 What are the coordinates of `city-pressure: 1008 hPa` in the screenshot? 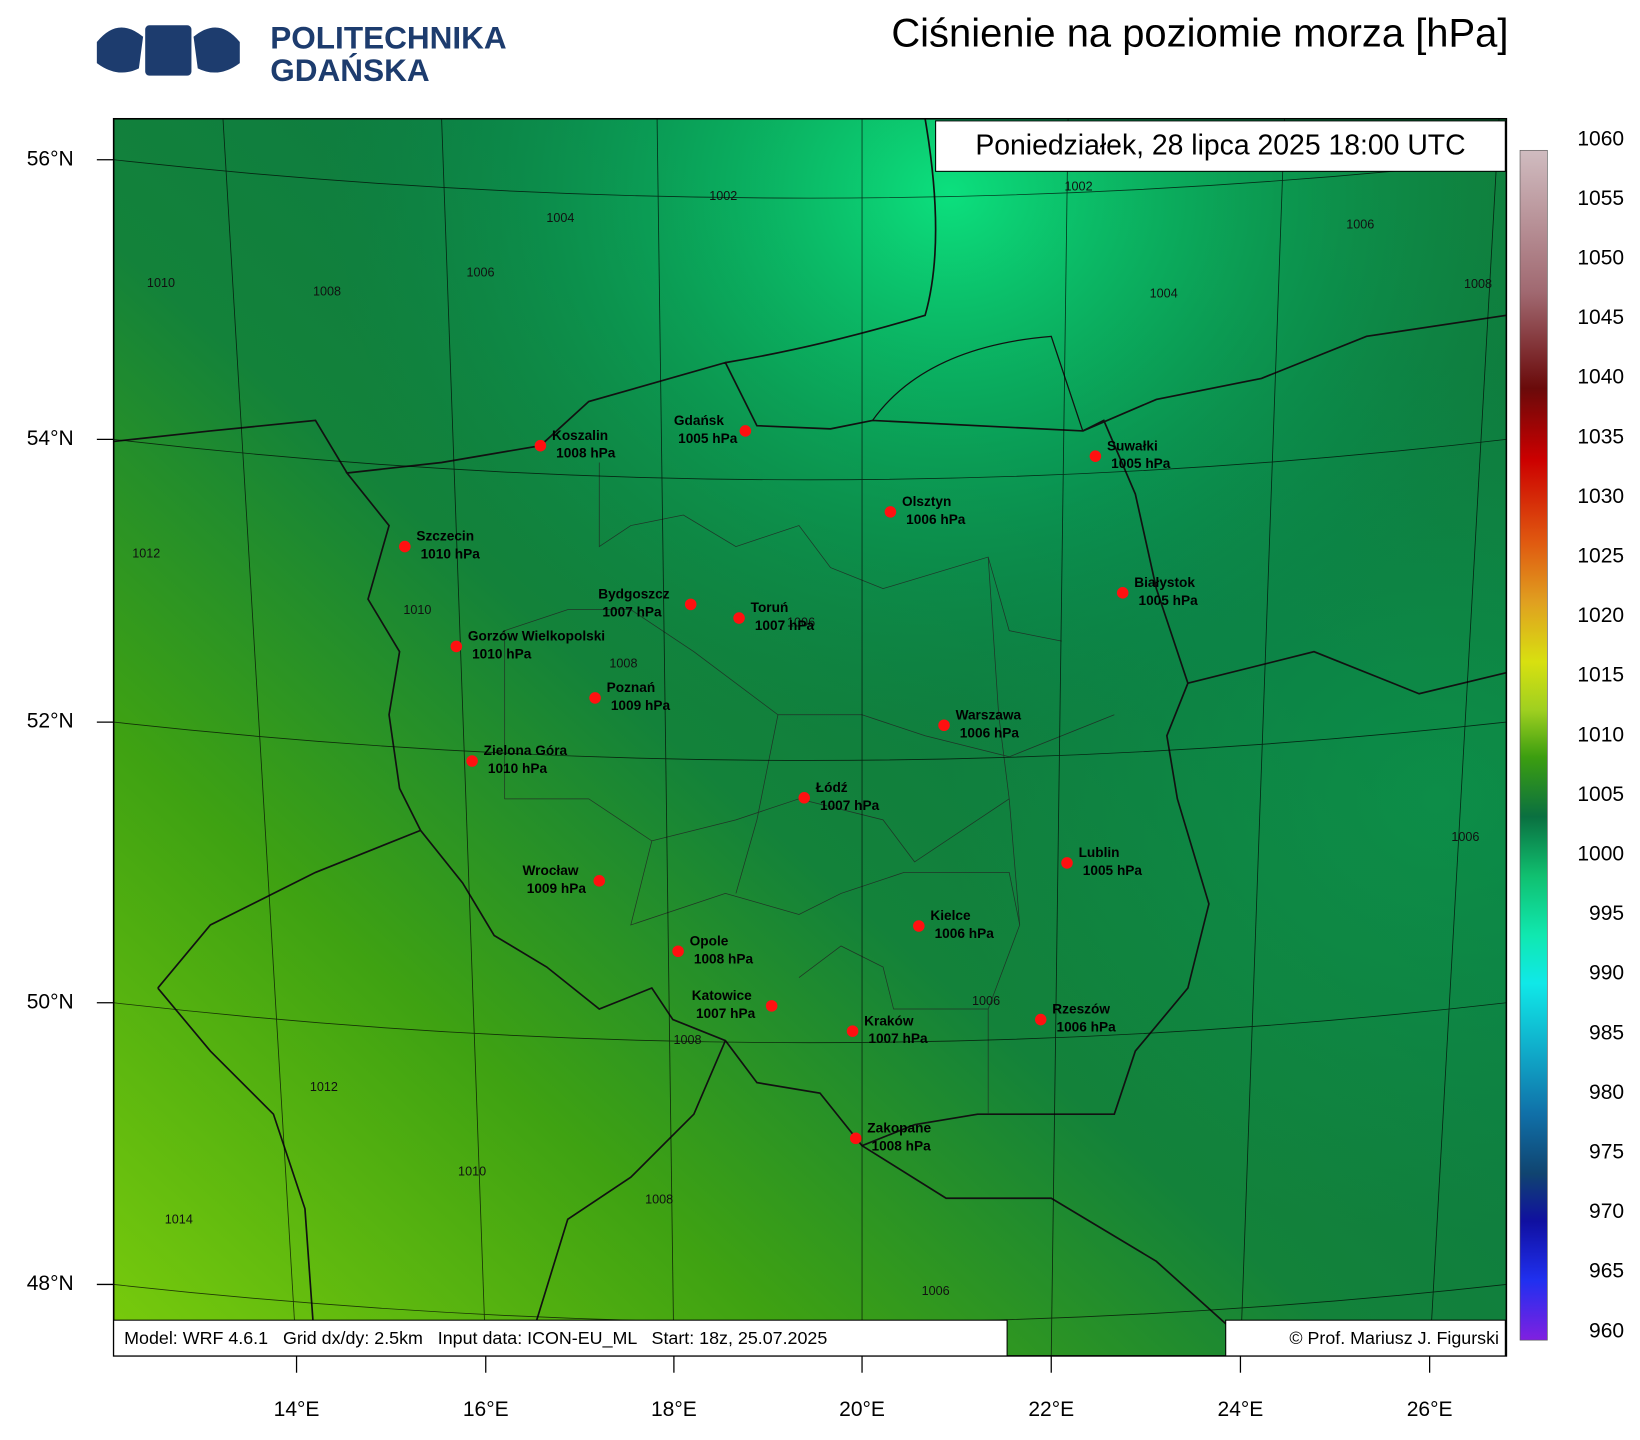 It's located at (724, 958).